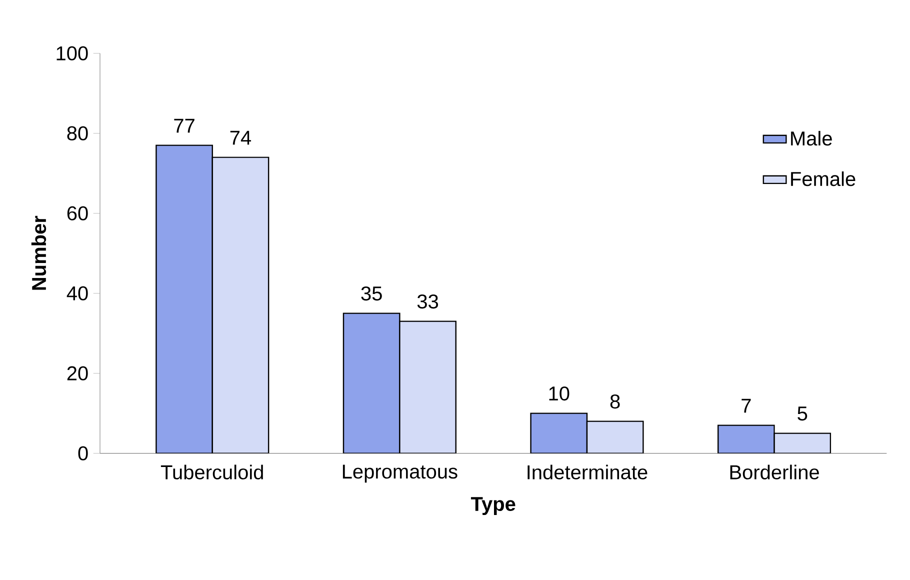 The height and width of the screenshot is (580, 910). Describe the element at coordinates (559, 393) in the screenshot. I see `data-label: 10` at that location.